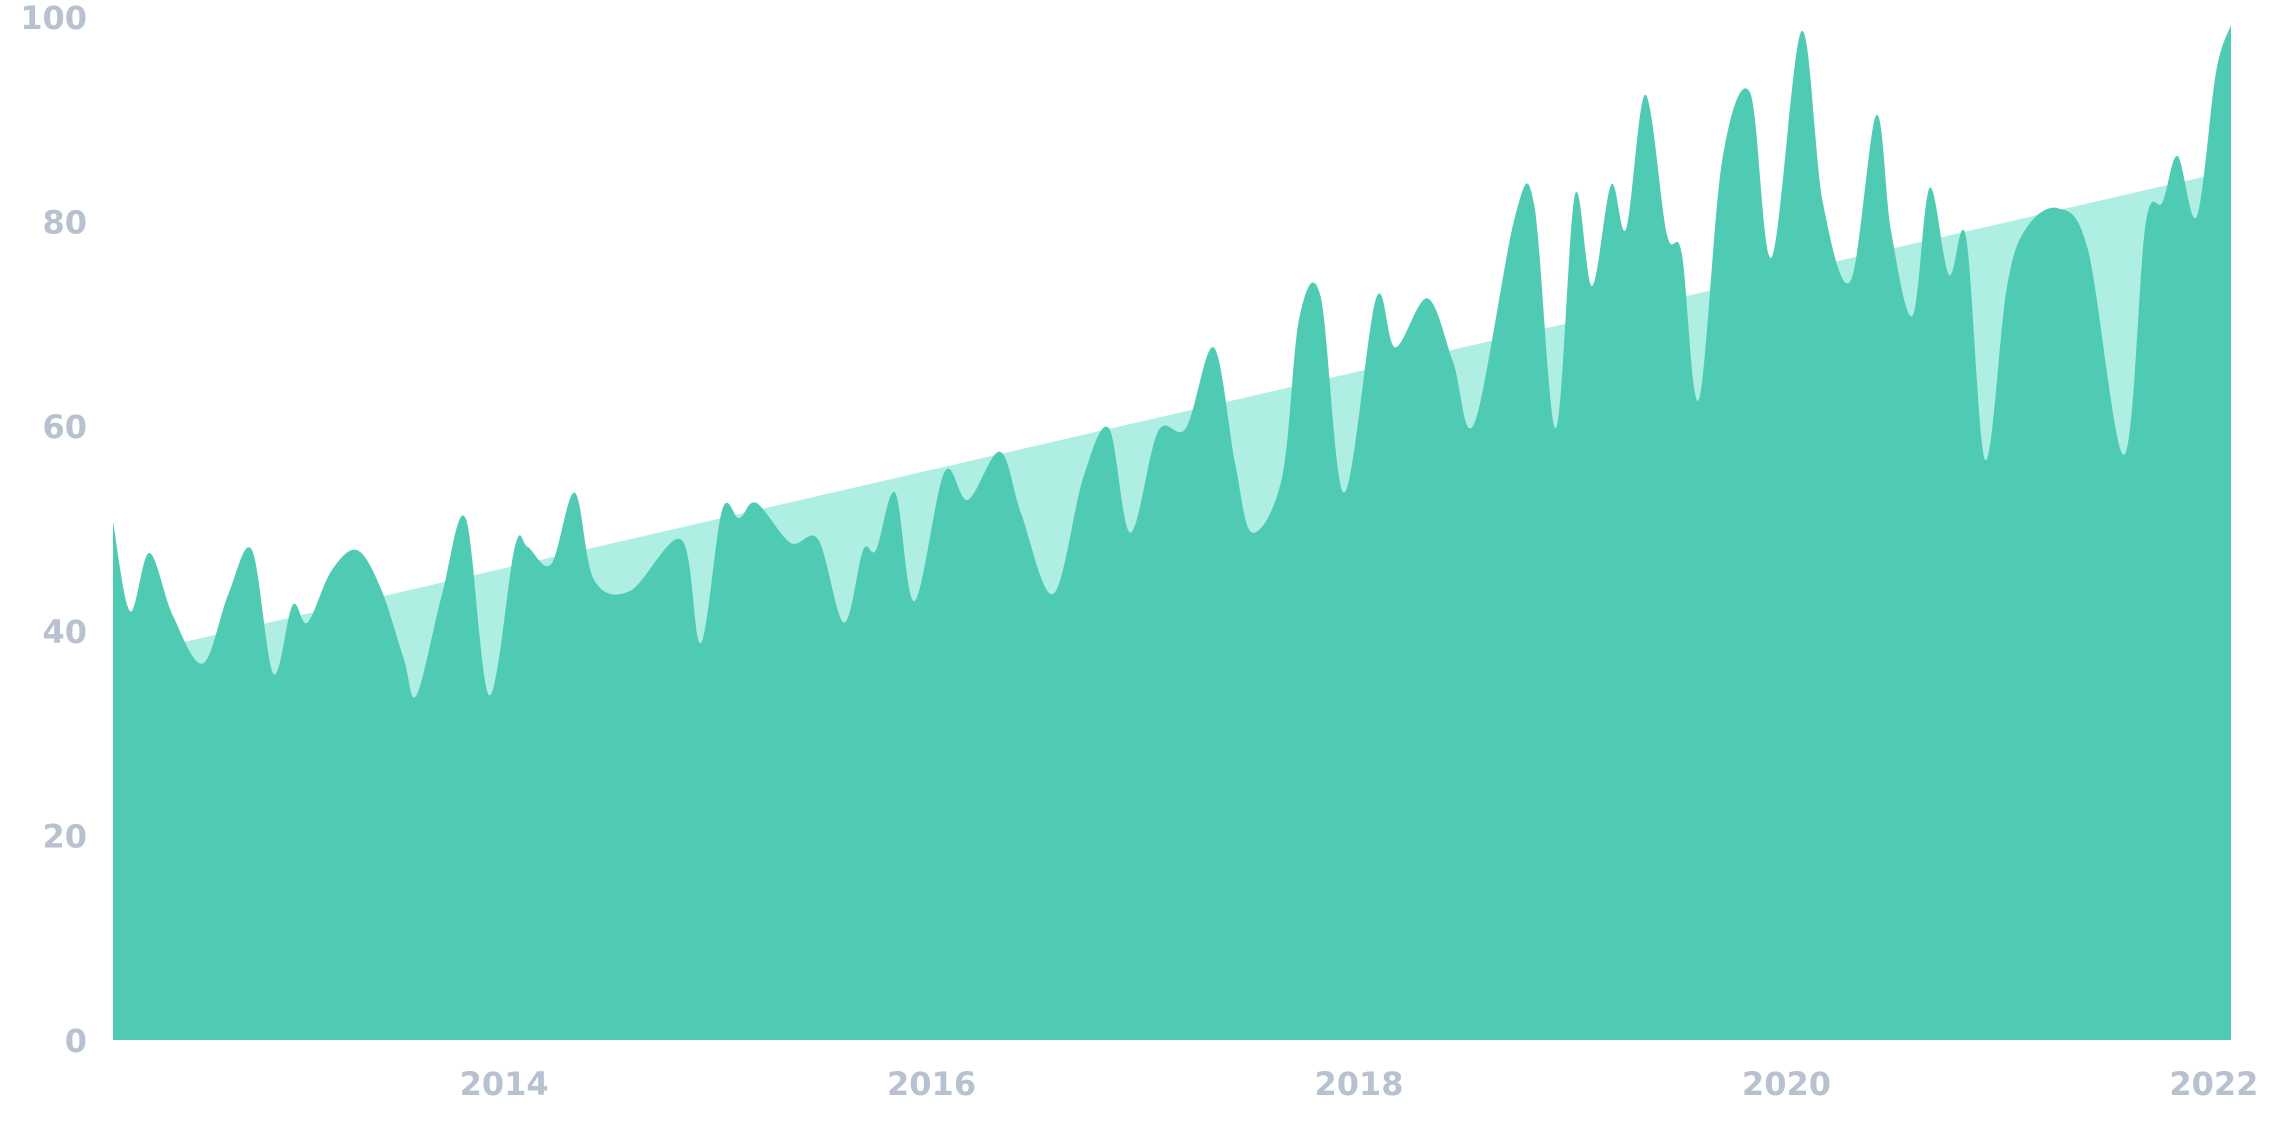 This screenshot has width=2272, height=1135. What do you see at coordinates (504, 1084) in the screenshot?
I see `x-tick-label: 2014` at bounding box center [504, 1084].